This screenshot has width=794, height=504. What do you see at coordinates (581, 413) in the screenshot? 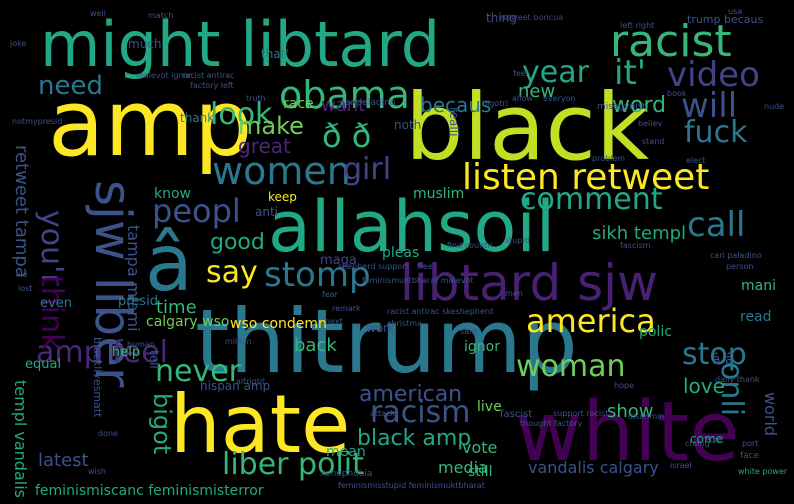
I see `word-support-racist: support racist` at bounding box center [581, 413].